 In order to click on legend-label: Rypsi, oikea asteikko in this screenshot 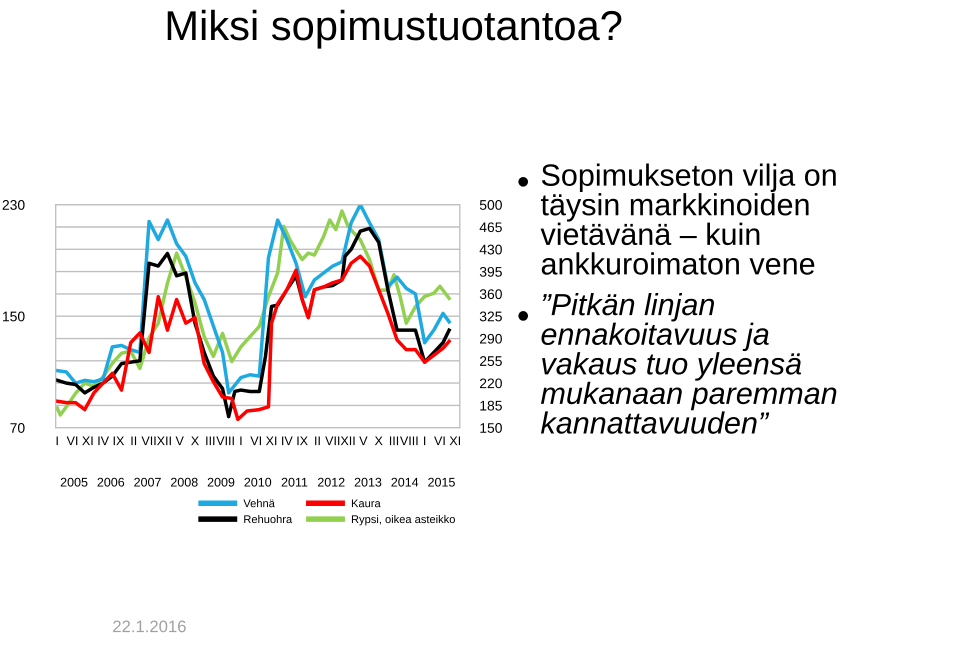, I will do `click(403, 520)`.